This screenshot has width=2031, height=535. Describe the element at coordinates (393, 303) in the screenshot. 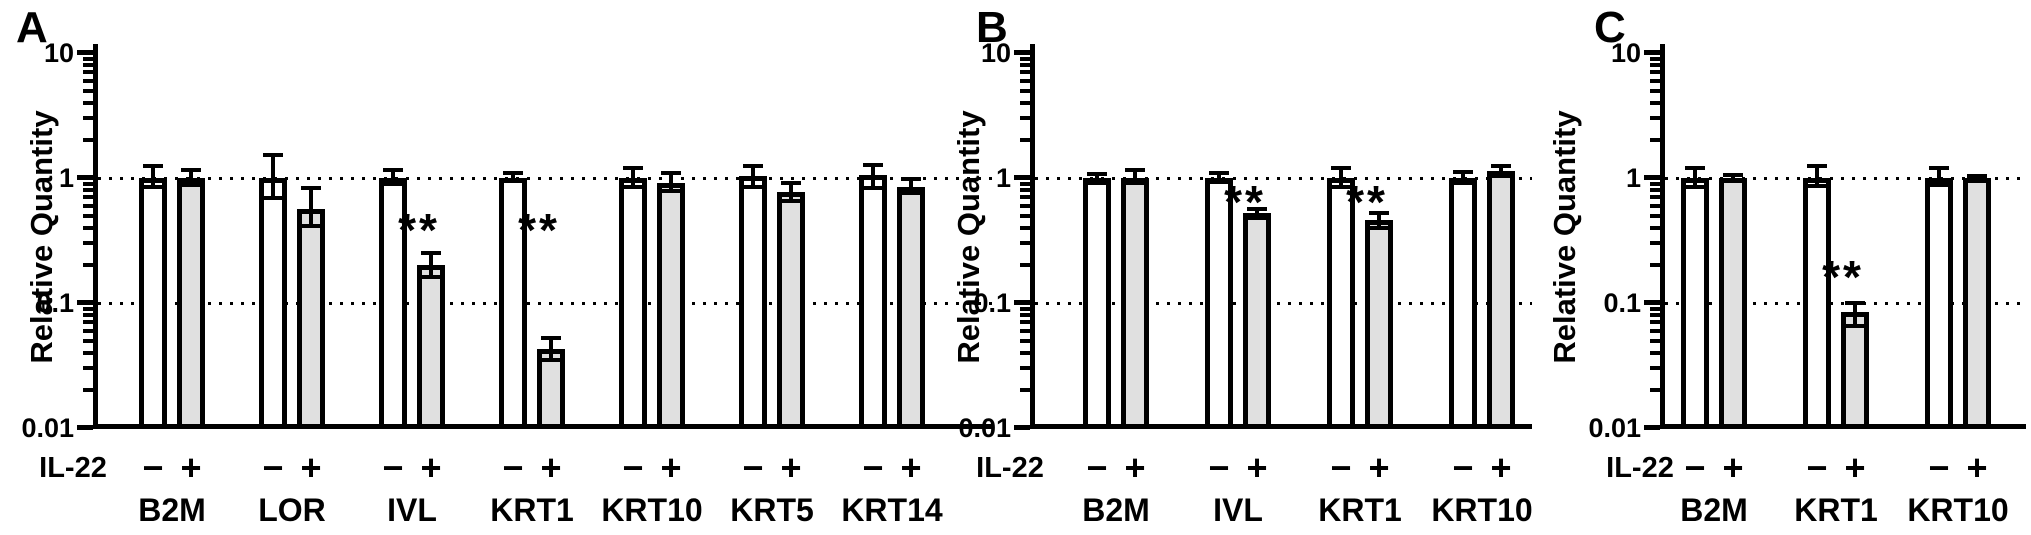

I see `bar-IVL-minus` at that location.